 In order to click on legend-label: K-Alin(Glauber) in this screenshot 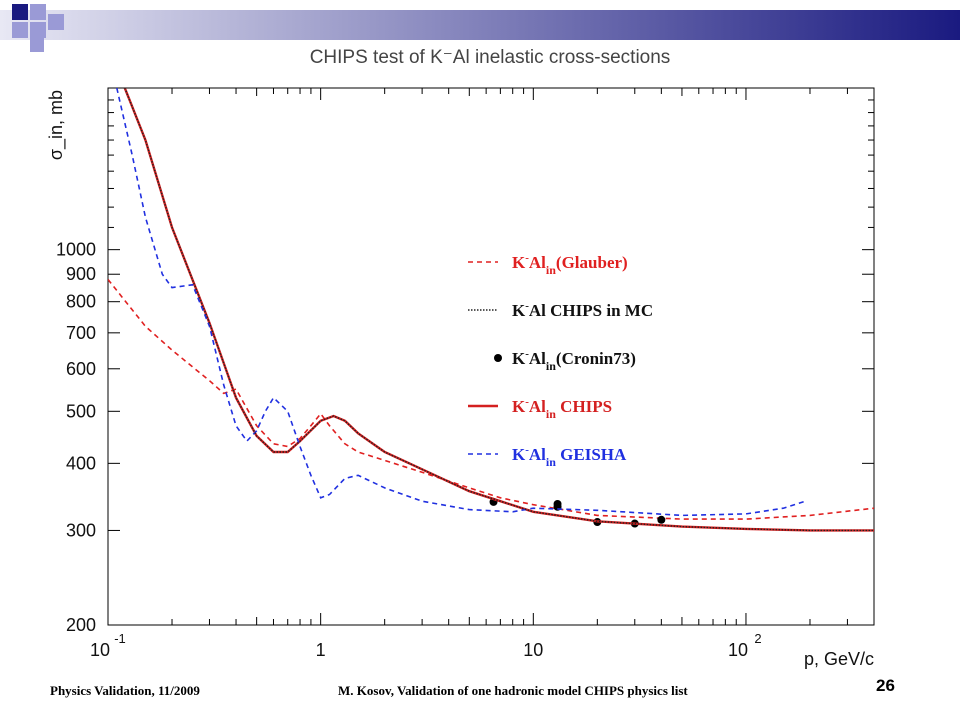, I will do `click(570, 264)`.